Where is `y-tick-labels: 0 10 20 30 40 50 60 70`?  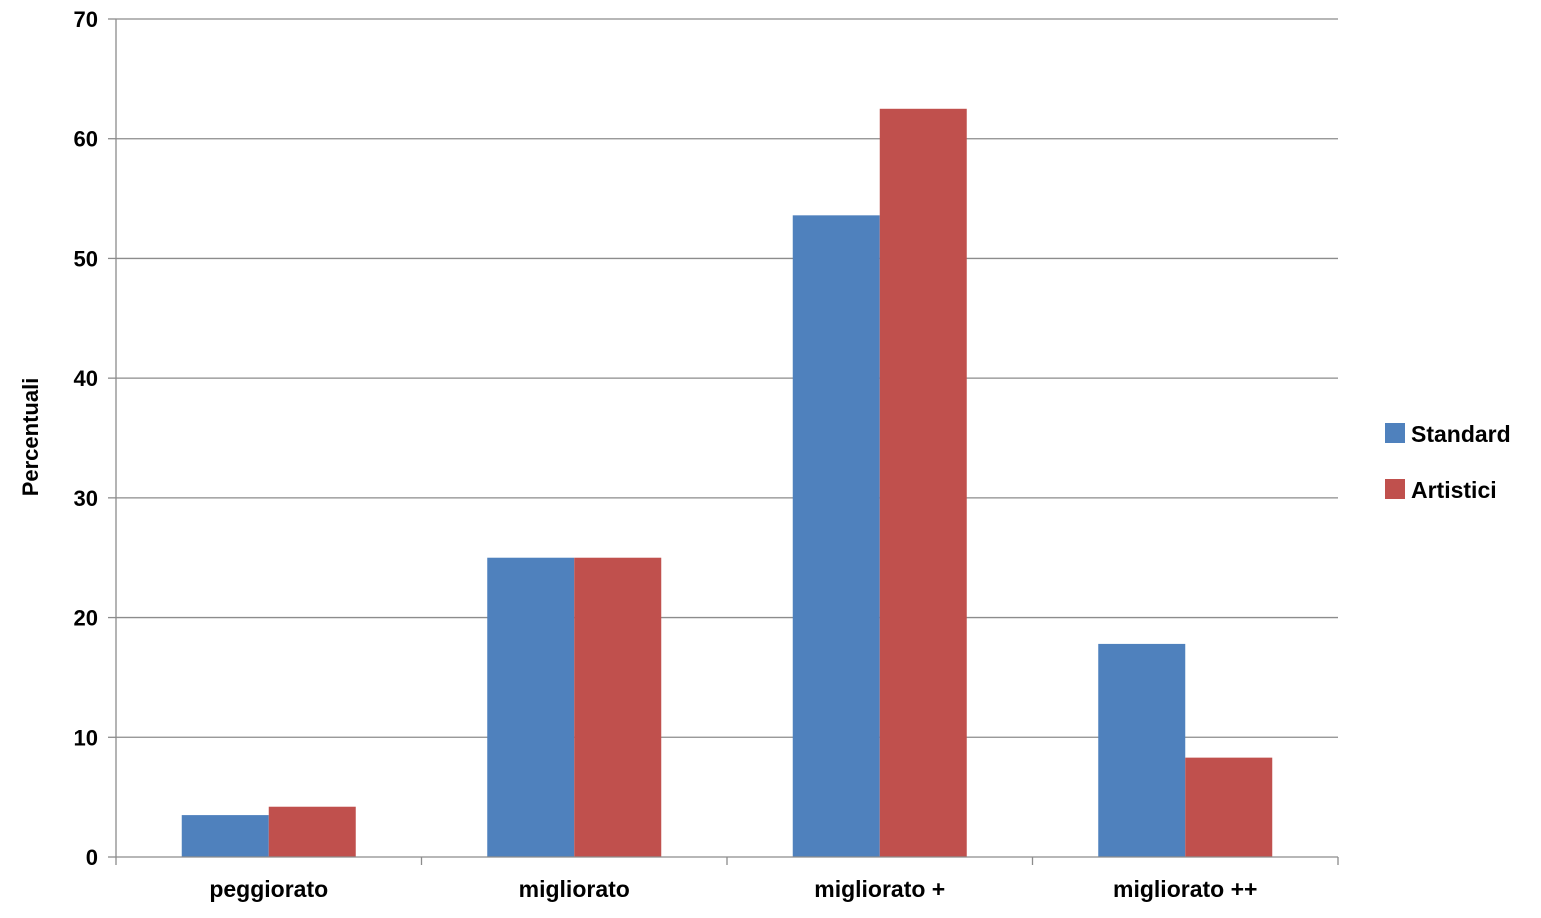
y-tick-labels: 0 10 20 30 40 50 60 70 is located at coordinates (86, 438).